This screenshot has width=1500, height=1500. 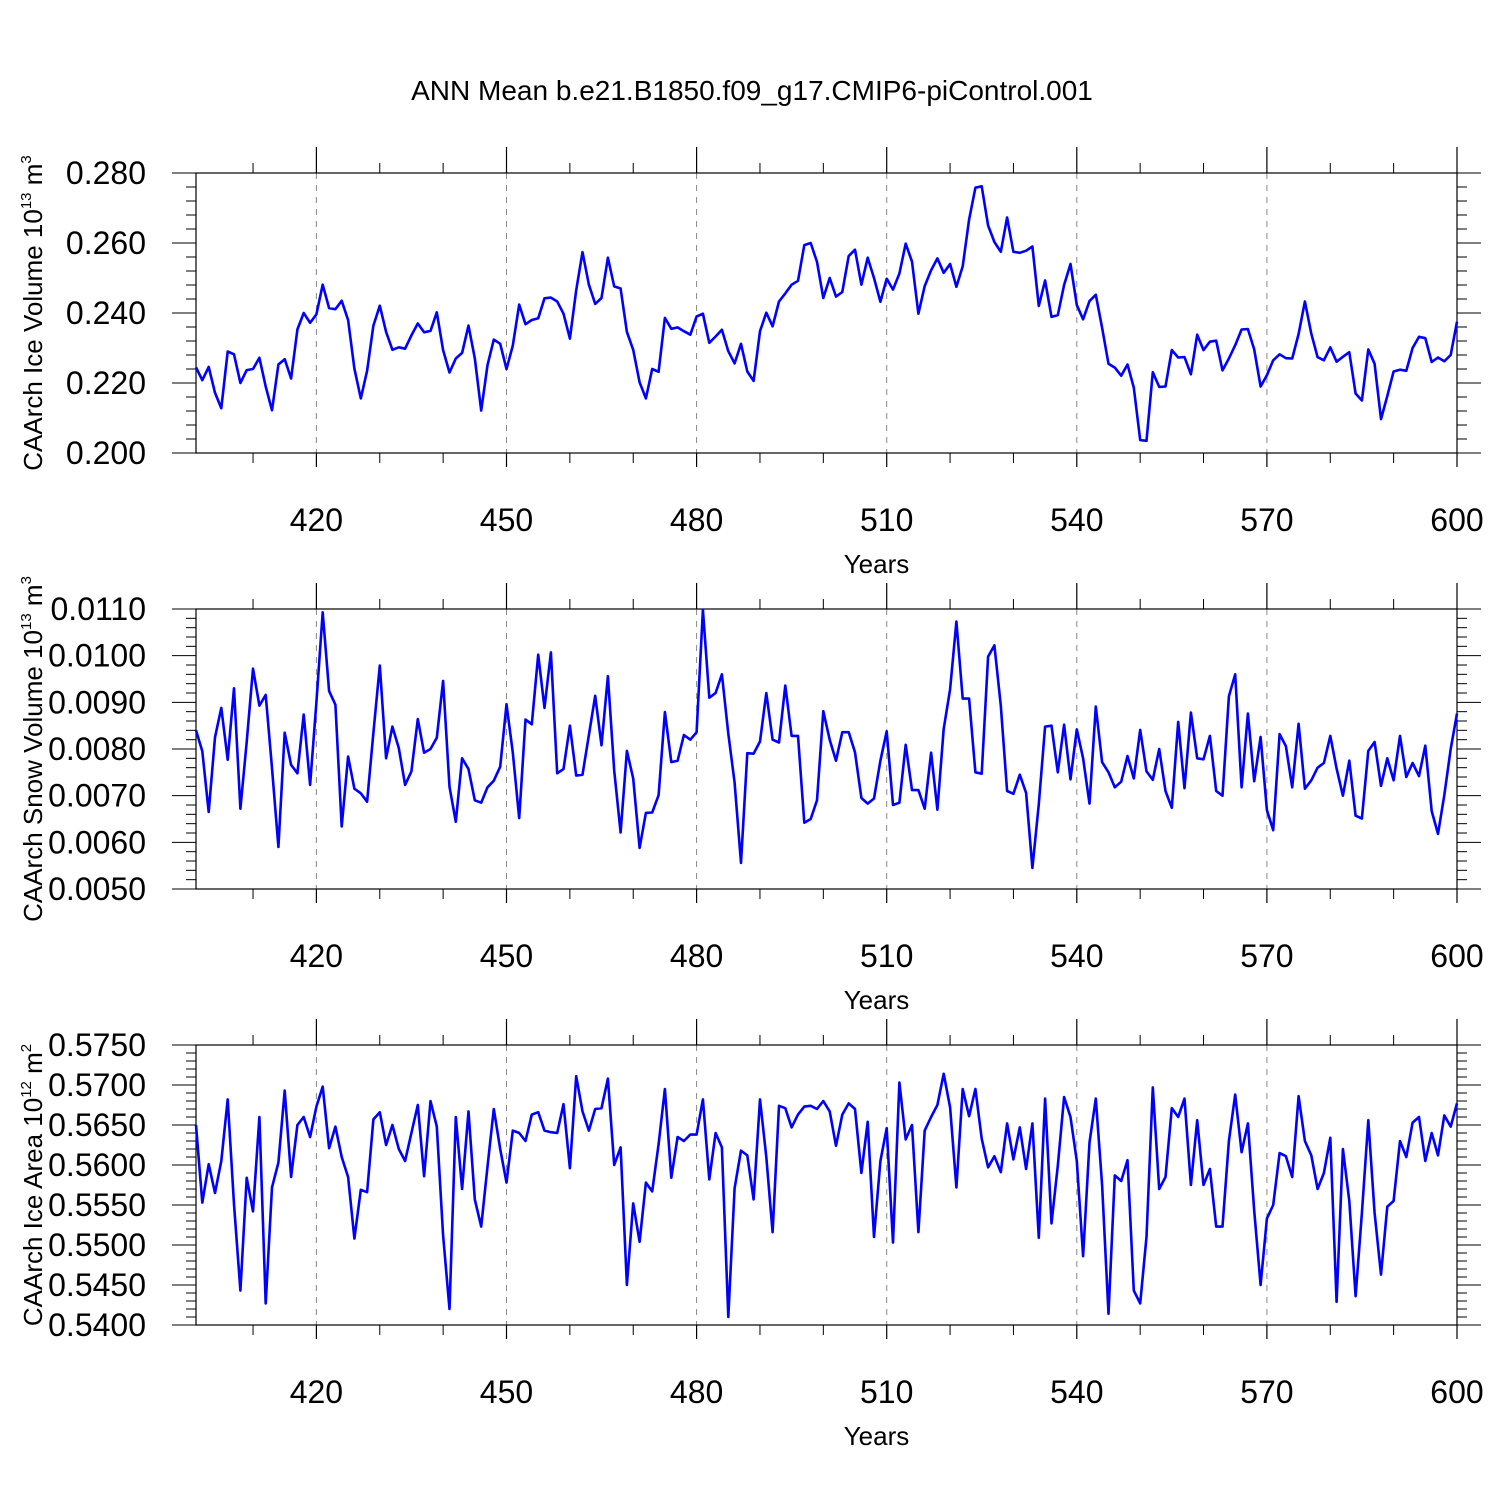 I want to click on y-tick-label: 0.5450, so click(x=97, y=1285).